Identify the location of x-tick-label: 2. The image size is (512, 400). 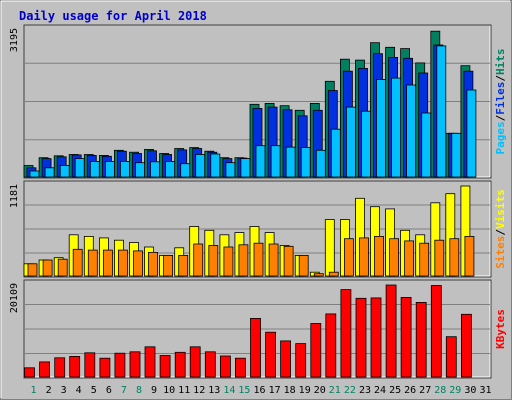
(49, 390).